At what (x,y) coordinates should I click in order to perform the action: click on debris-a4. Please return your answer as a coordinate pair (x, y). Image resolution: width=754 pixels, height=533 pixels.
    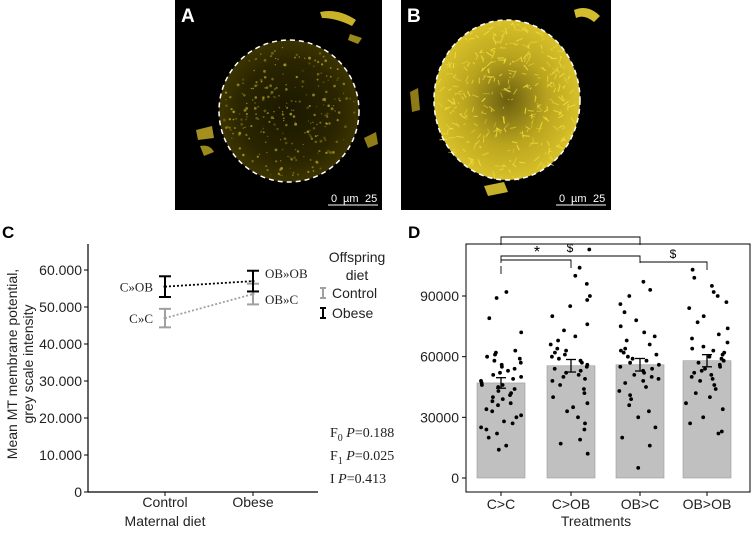
    Looking at the image, I should click on (207, 150).